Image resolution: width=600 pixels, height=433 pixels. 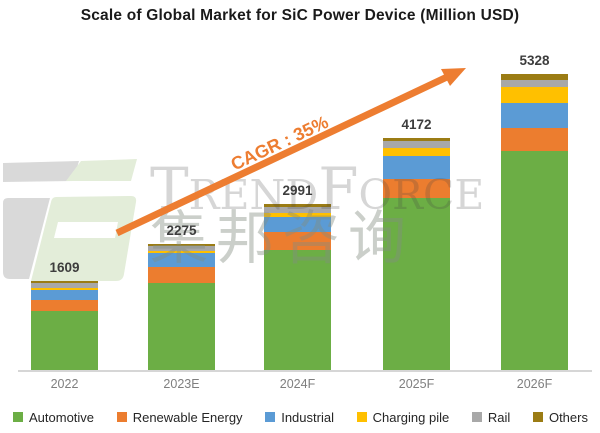 What do you see at coordinates (181, 260) in the screenshot?
I see `segment-2023E-industrial` at bounding box center [181, 260].